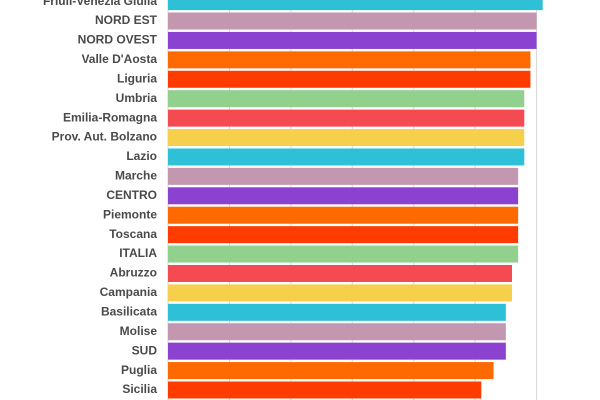 The image size is (600, 400). What do you see at coordinates (141, 156) in the screenshot?
I see `y-tick-label: Lazio` at bounding box center [141, 156].